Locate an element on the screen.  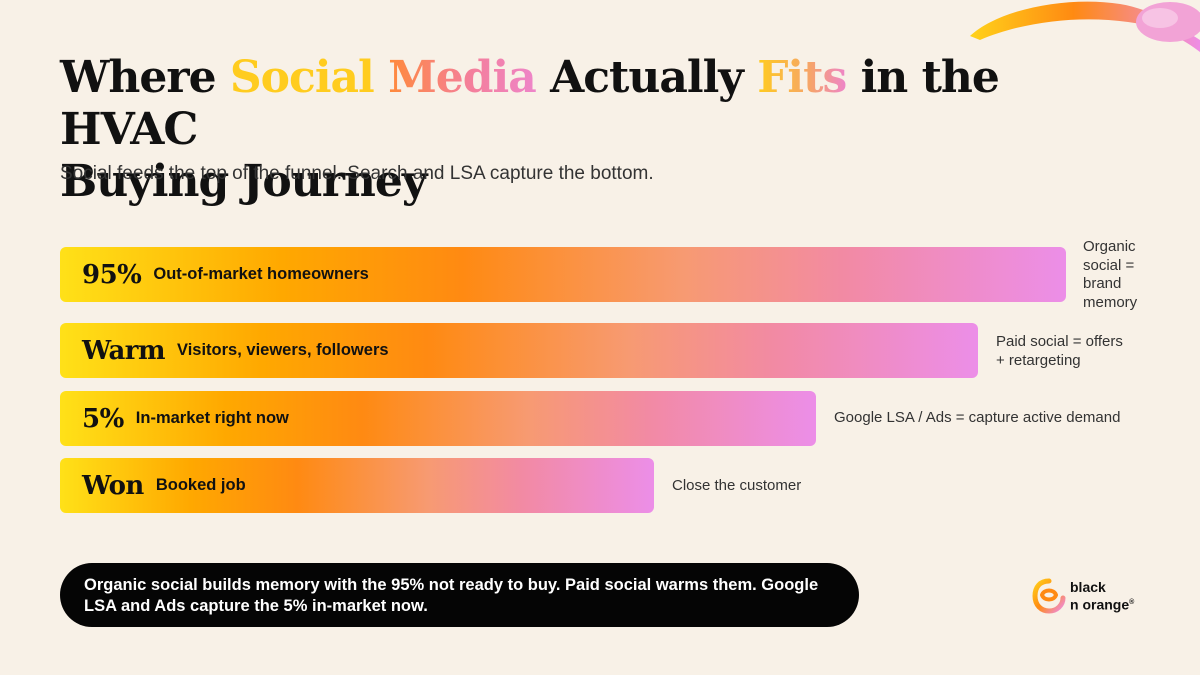
funnel-bar-label: Out-of-market homeowners is located at coordinates (261, 274).